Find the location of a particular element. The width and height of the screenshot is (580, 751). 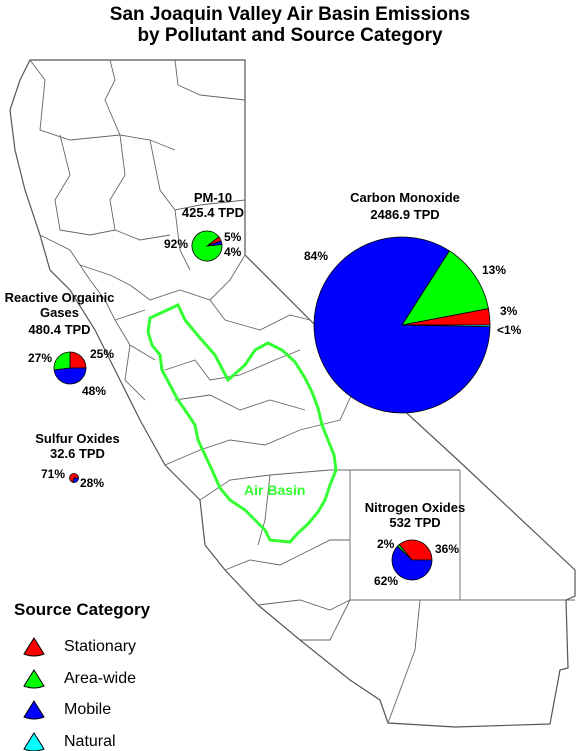

legend-item-mobile: Mobile is located at coordinates (87, 710).